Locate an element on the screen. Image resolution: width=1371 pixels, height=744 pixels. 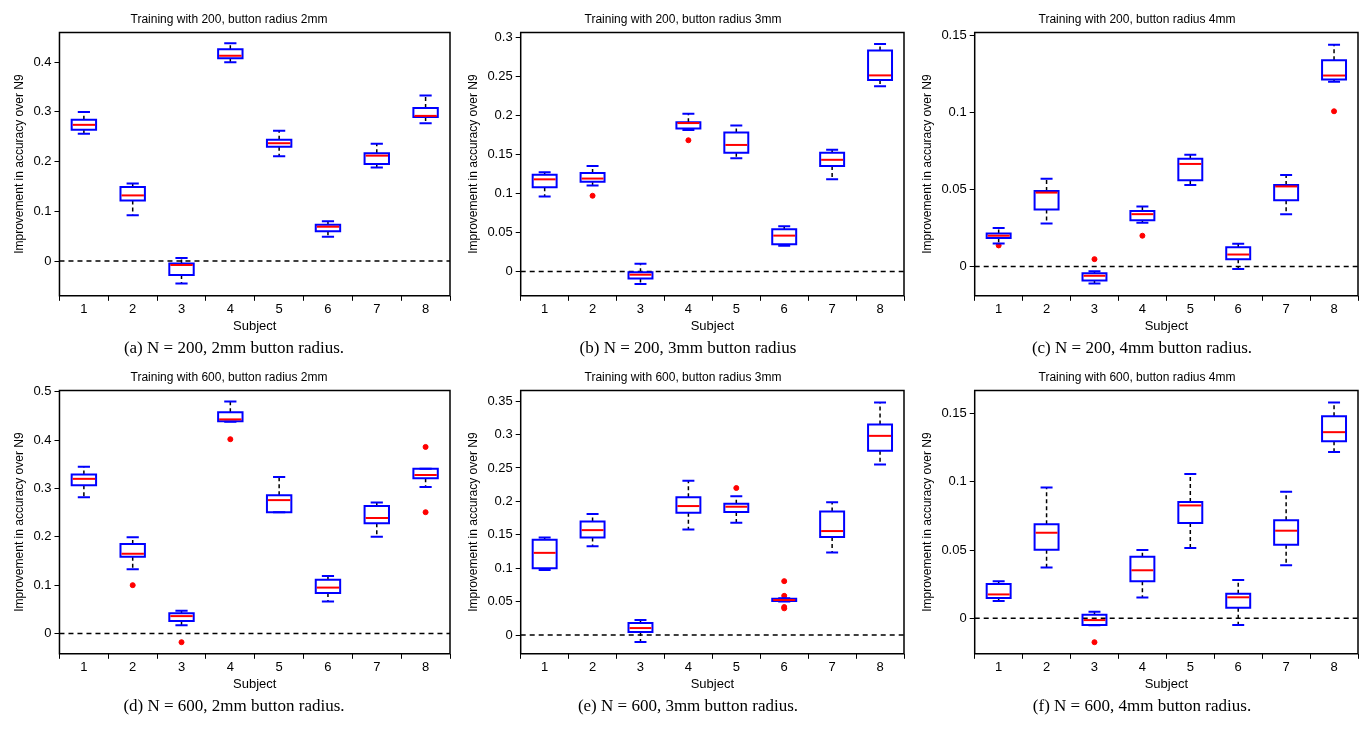
y-tick-label: 0.35 is located at coordinates (500, 400).